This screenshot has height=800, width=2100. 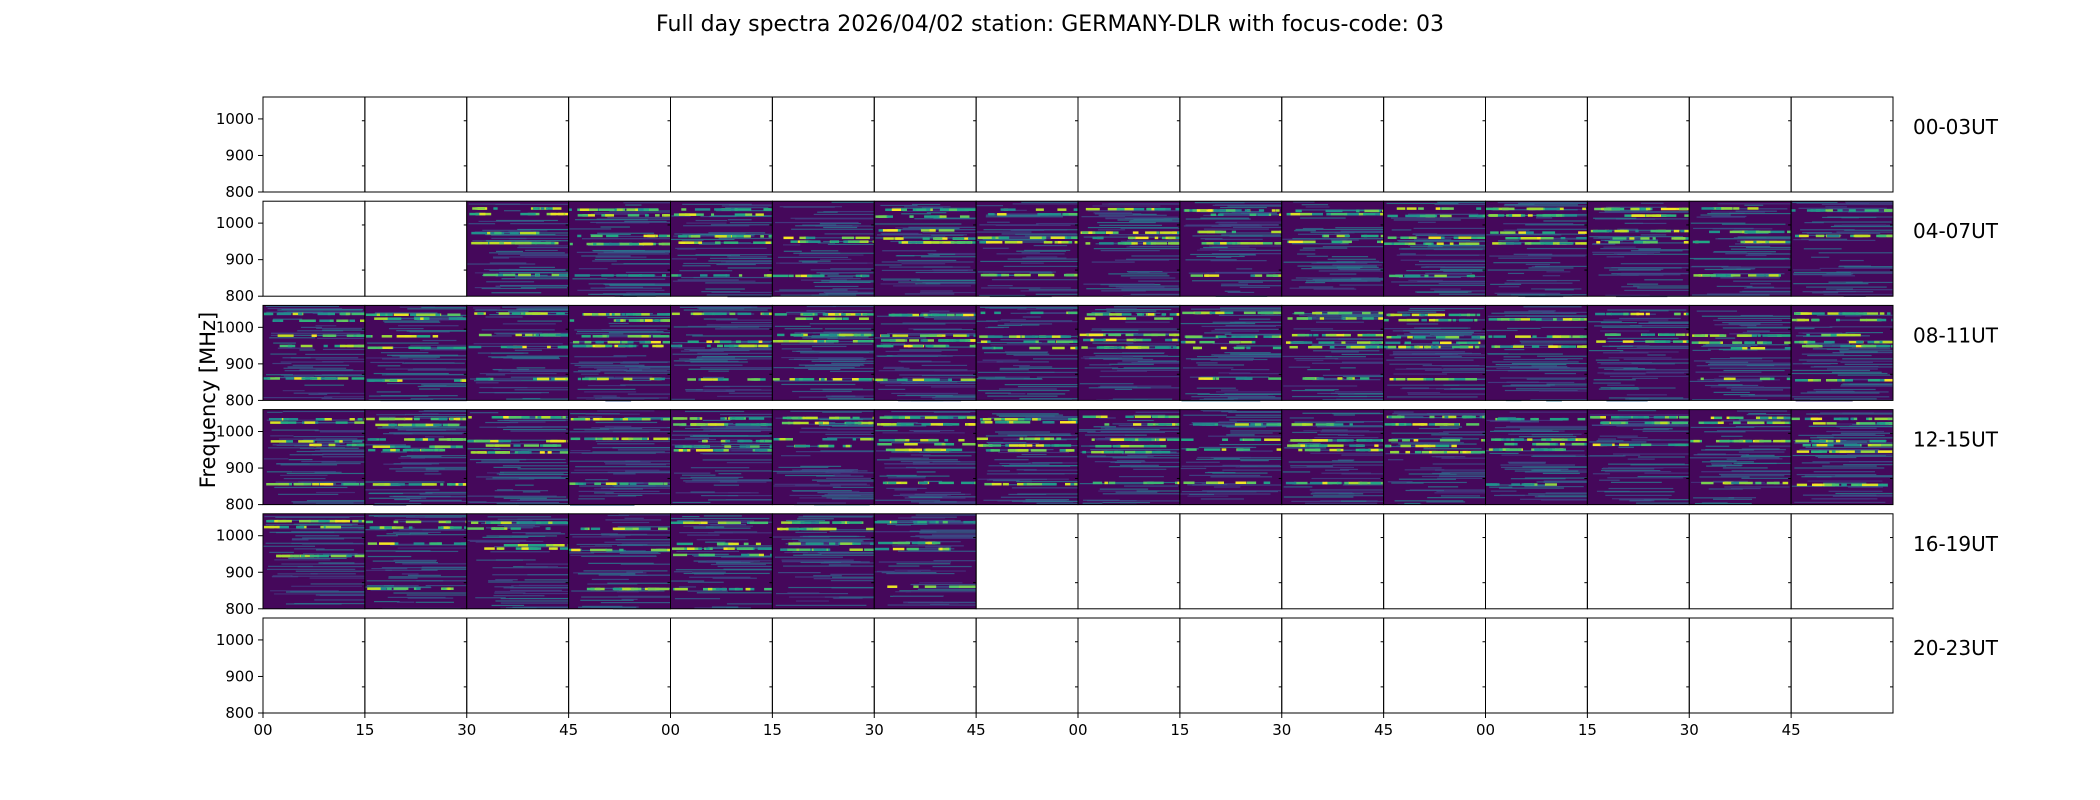 I want to click on spectrum-segment, so click(x=1434, y=249).